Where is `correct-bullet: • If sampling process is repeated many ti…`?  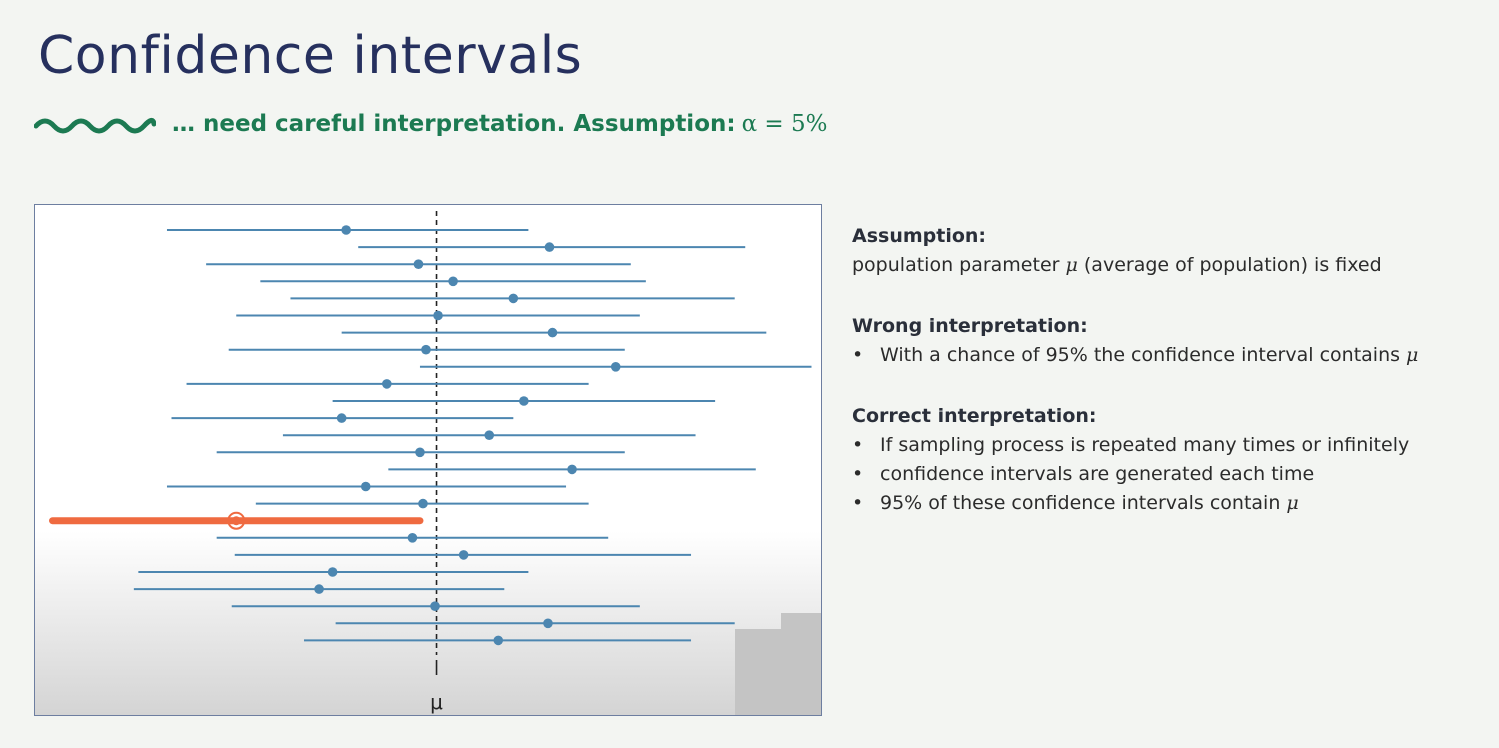
correct-bullet: • If sampling process is repeated many ti… is located at coordinates (1162, 445).